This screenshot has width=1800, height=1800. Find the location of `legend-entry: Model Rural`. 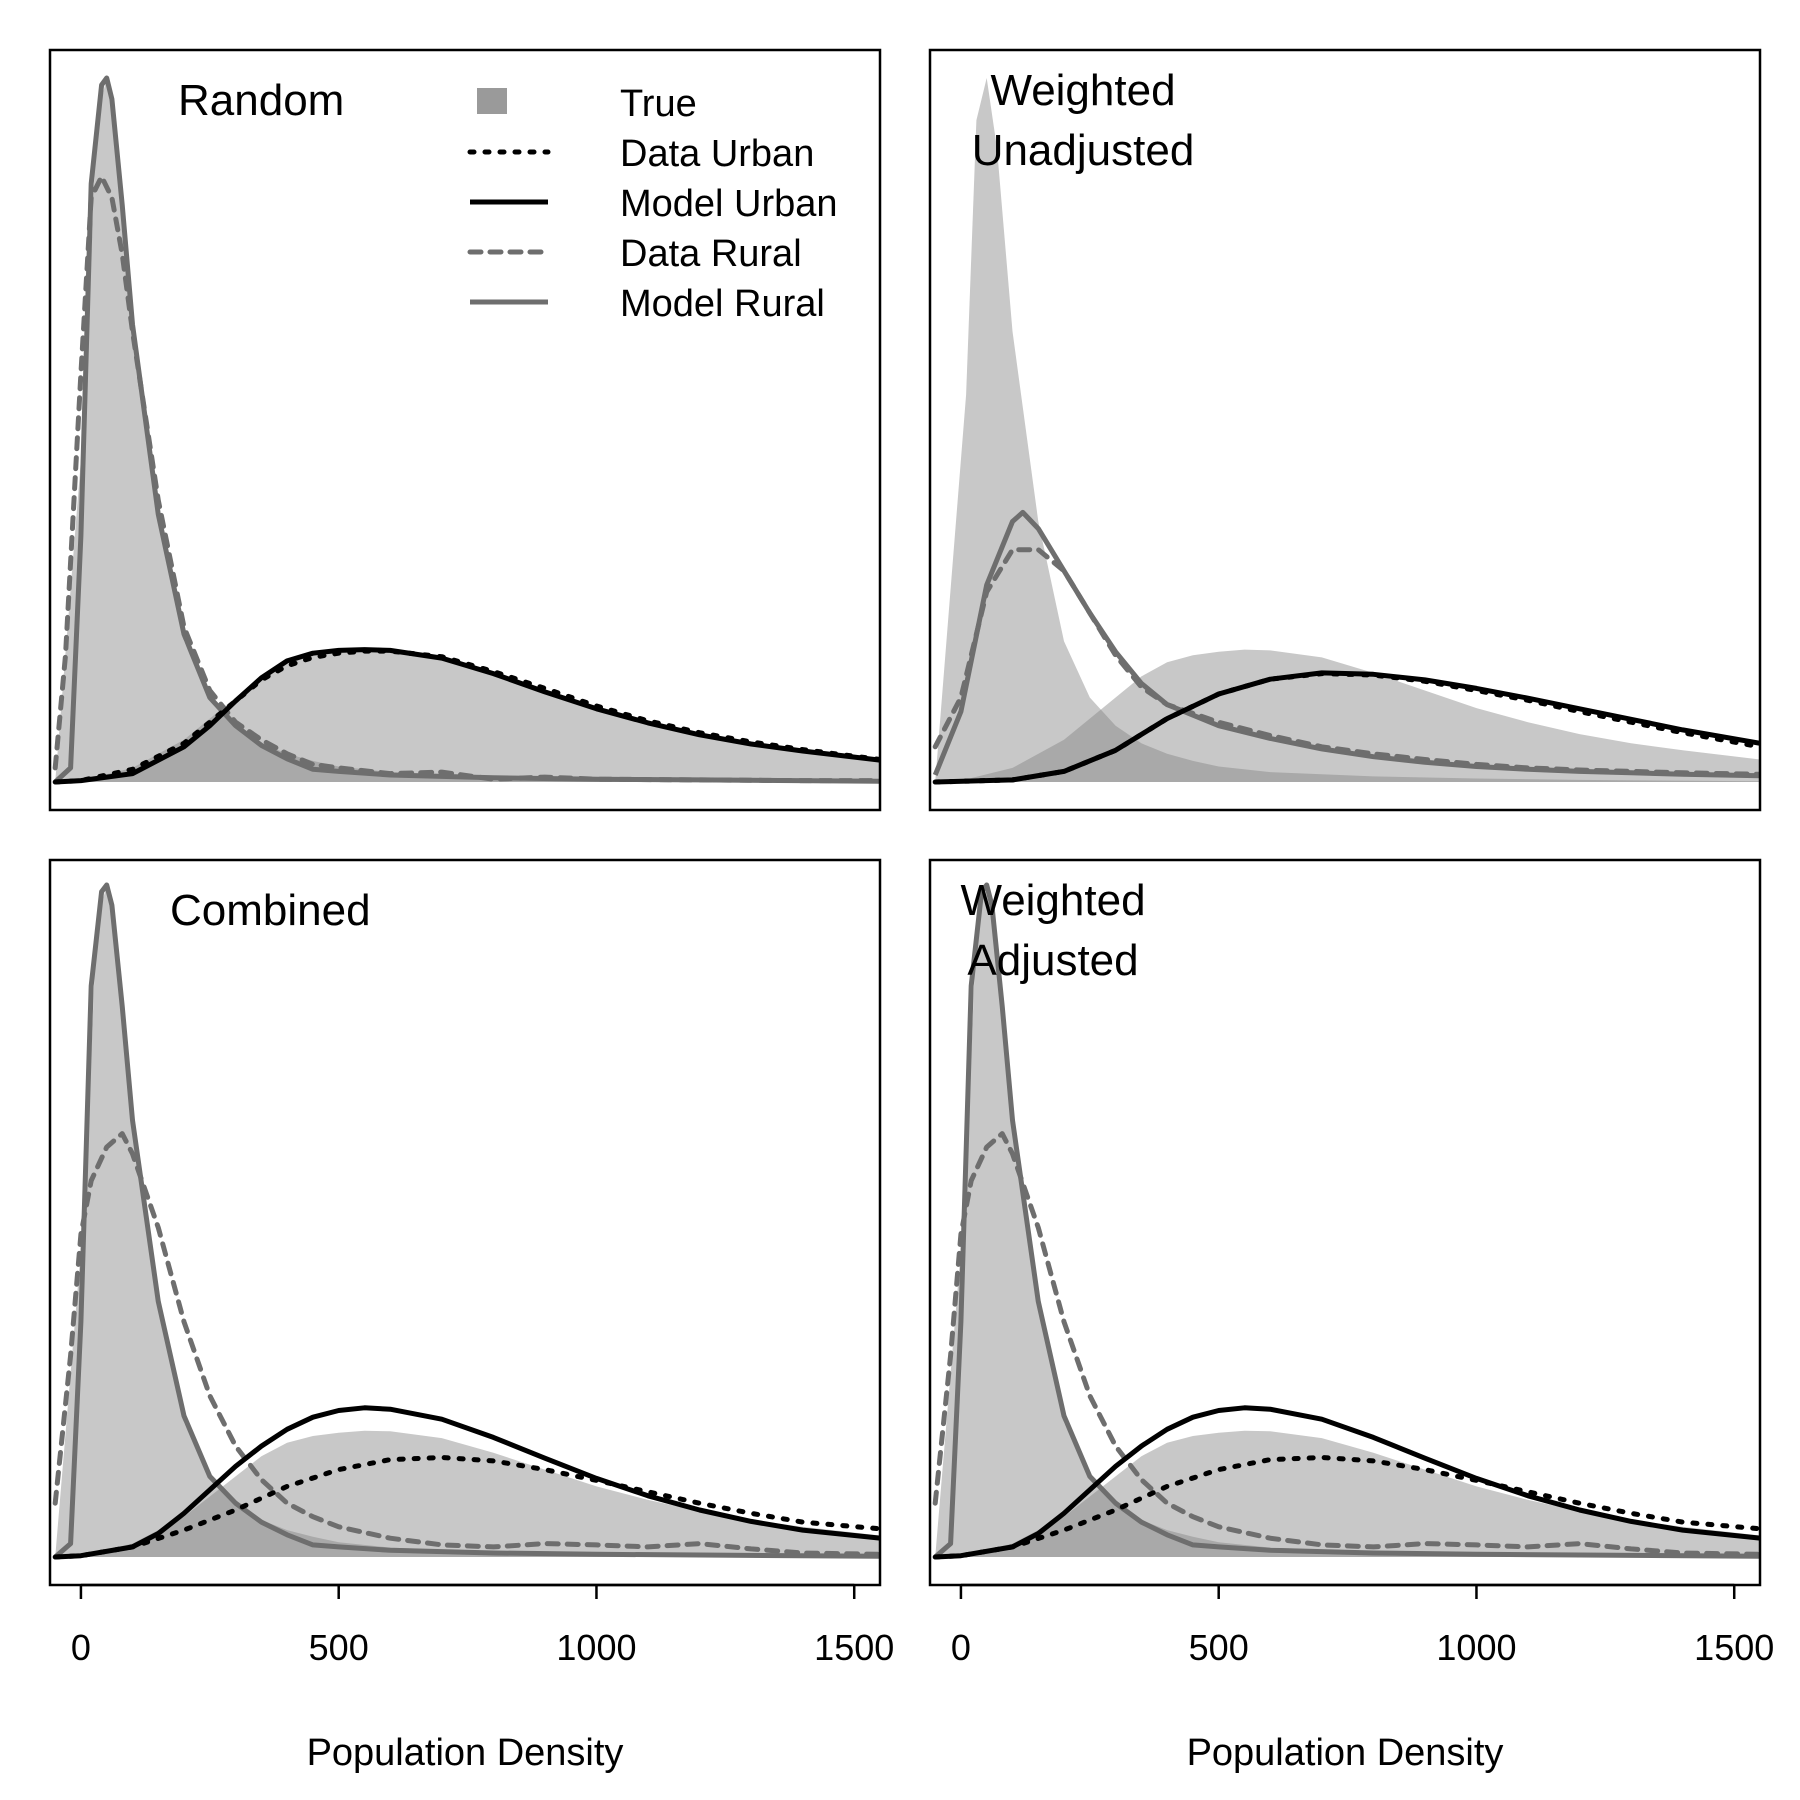

legend-entry: Model Rural is located at coordinates (647, 304).